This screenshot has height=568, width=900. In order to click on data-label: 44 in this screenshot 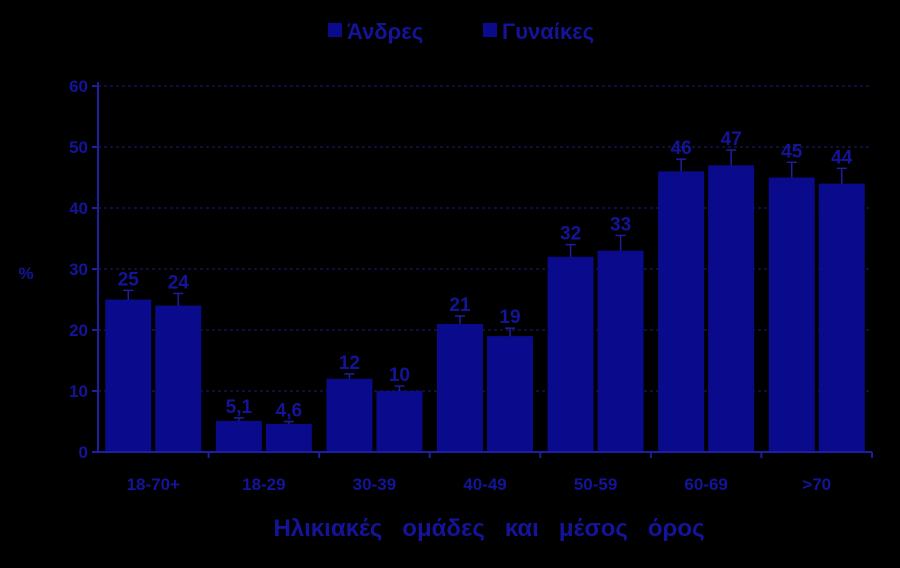, I will do `click(842, 157)`.